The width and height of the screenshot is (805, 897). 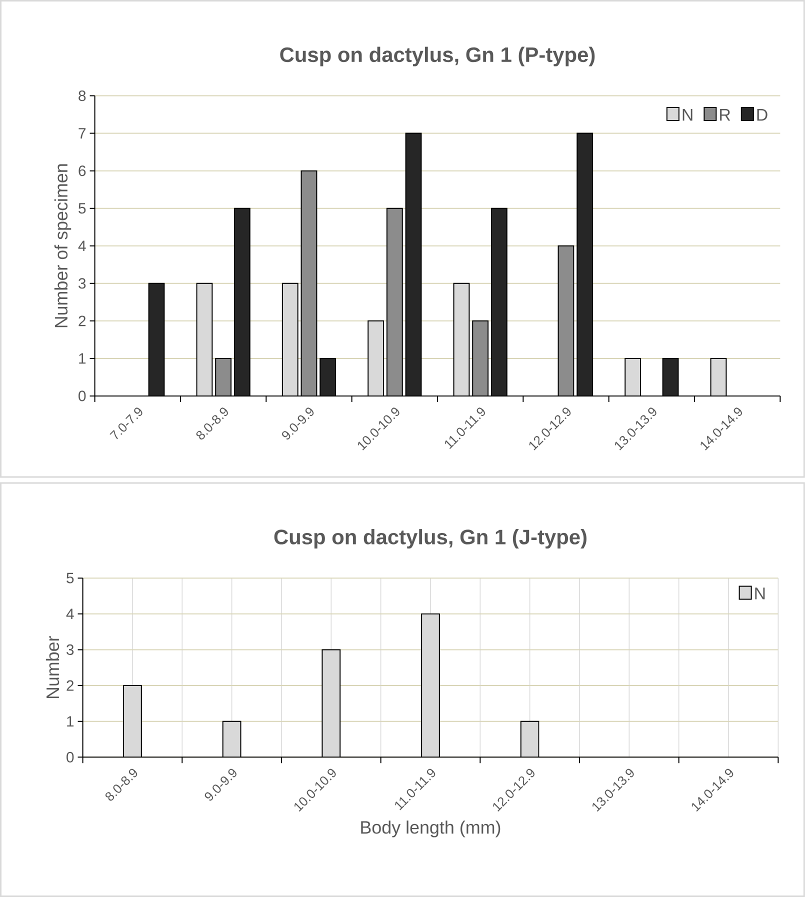 I want to click on y-axis-title: Number, so click(x=53, y=667).